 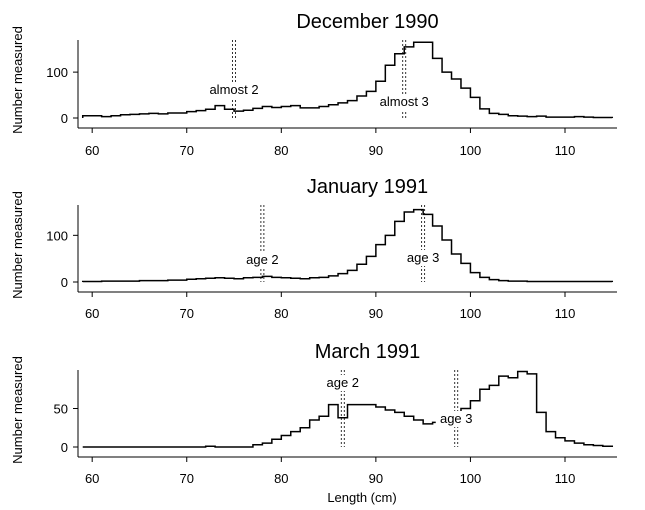 What do you see at coordinates (368, 352) in the screenshot?
I see `chart-title: March 1991` at bounding box center [368, 352].